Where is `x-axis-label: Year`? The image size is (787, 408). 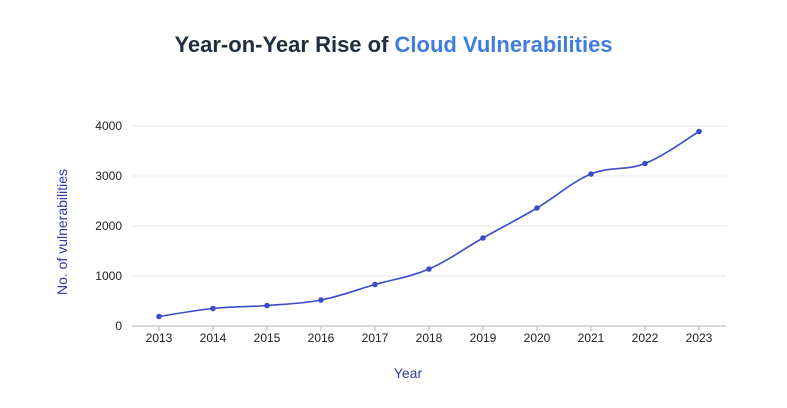 x-axis-label: Year is located at coordinates (408, 373).